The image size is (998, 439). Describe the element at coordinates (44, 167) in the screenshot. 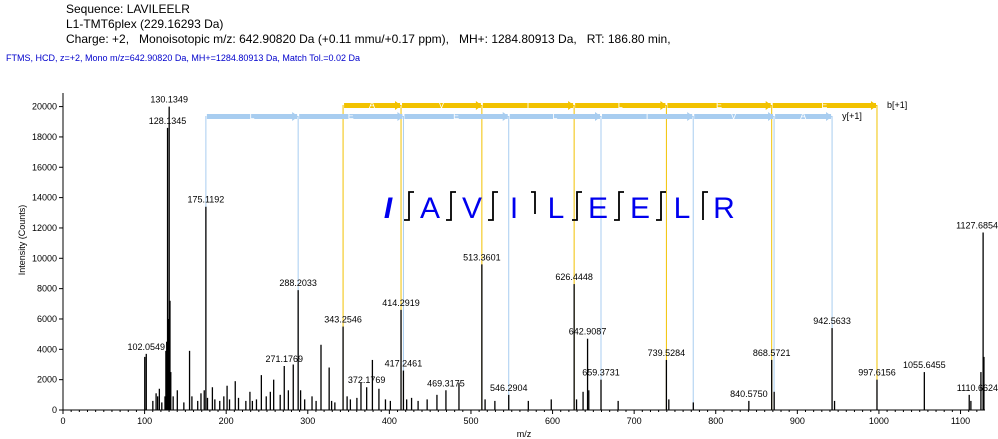

I see `y-tick-label: 16000` at that location.